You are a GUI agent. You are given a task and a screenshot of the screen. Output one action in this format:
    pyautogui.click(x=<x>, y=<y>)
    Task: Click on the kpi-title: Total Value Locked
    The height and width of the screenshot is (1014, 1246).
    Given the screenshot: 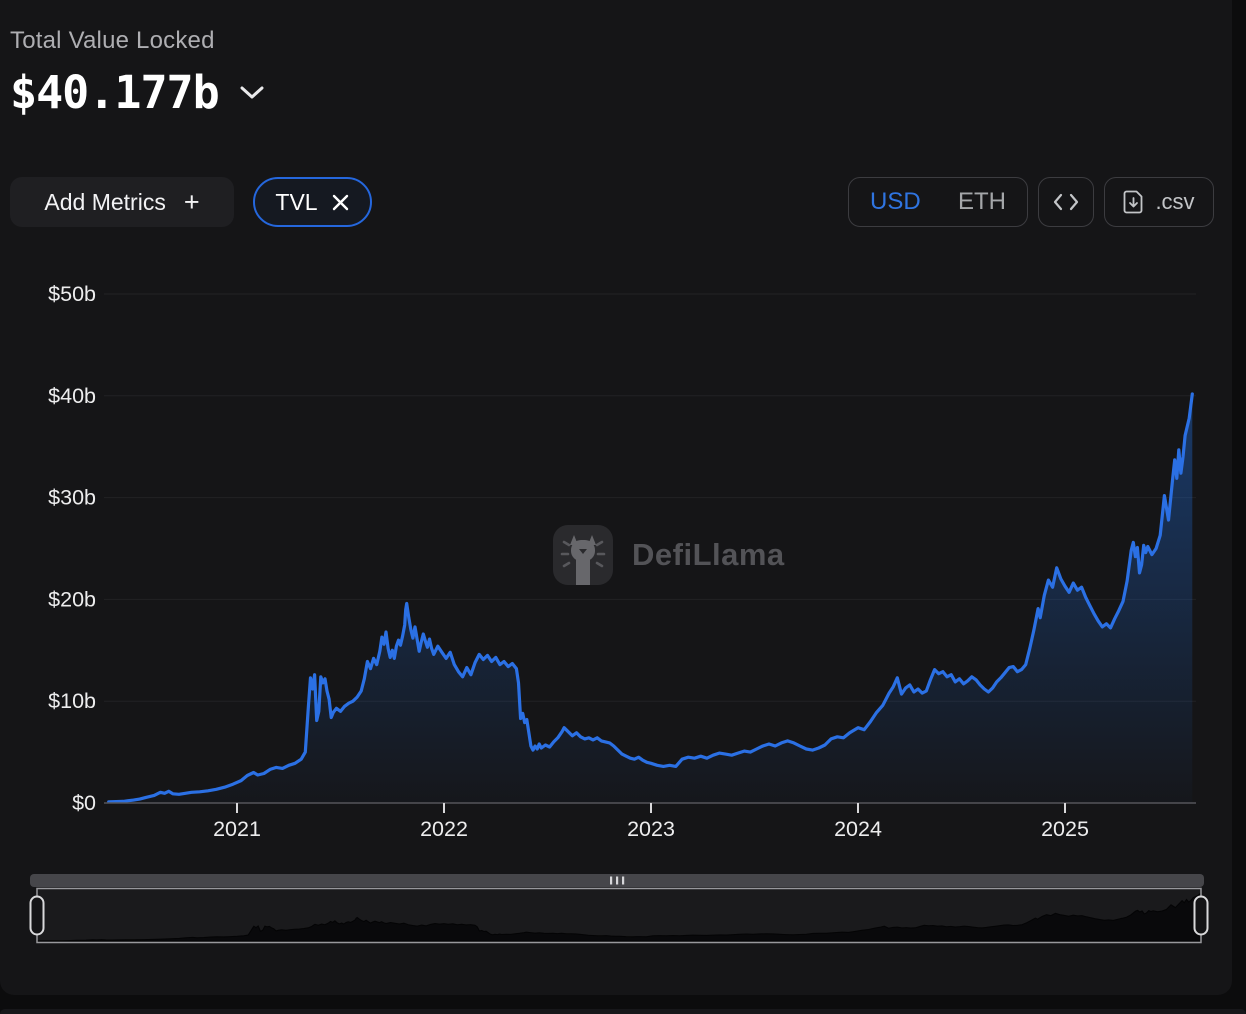 What is the action you would take?
    pyautogui.click(x=112, y=40)
    